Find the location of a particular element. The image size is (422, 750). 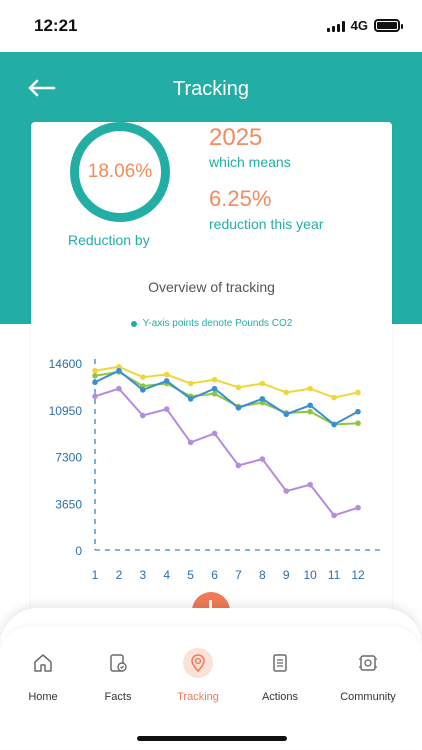

chart-legend: Y-axis points denote Pounds CO2 is located at coordinates (211, 323).